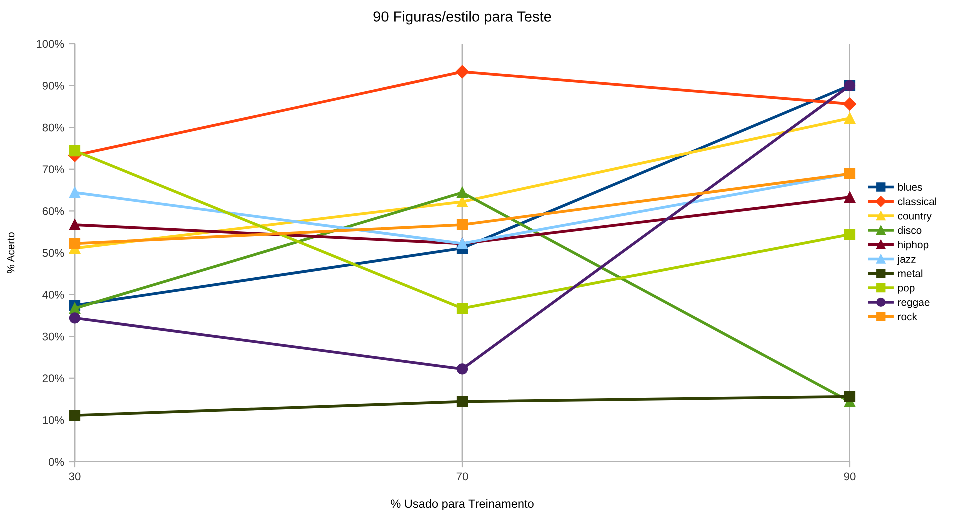 This screenshot has width=957, height=516. I want to click on legend-label: pop, so click(906, 290).